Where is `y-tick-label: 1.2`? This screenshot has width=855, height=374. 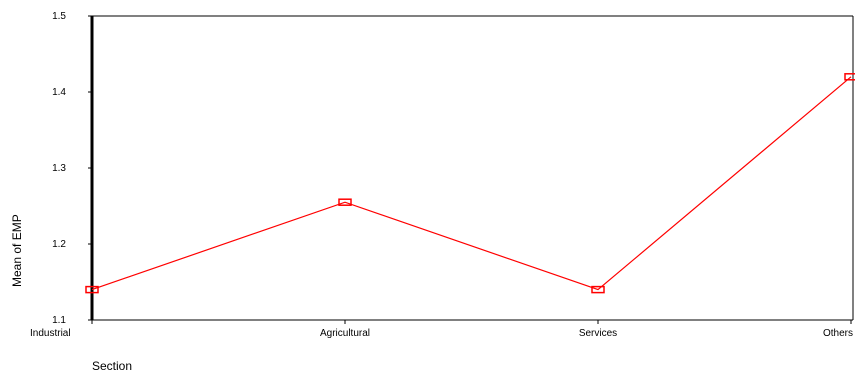 y-tick-label: 1.2 is located at coordinates (59, 244).